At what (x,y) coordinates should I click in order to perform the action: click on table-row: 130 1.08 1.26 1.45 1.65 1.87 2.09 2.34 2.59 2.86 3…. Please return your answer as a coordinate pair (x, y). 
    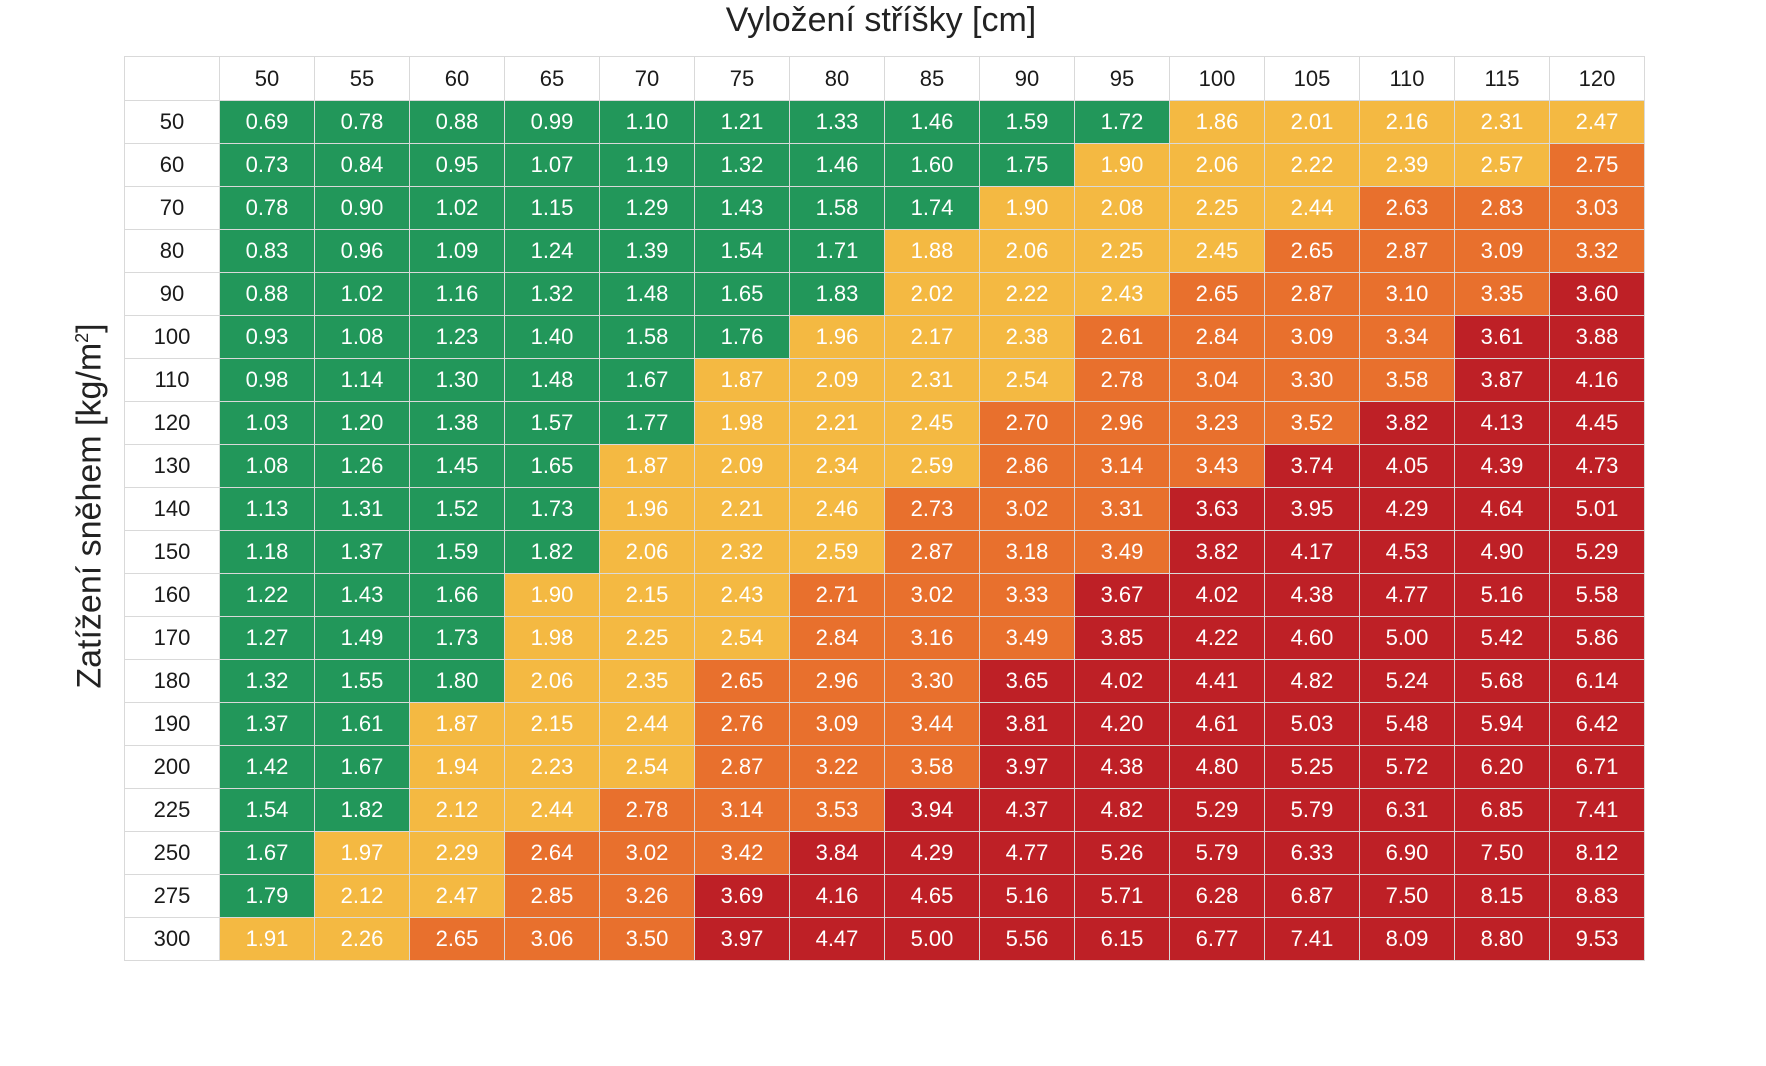
    Looking at the image, I should click on (884, 466).